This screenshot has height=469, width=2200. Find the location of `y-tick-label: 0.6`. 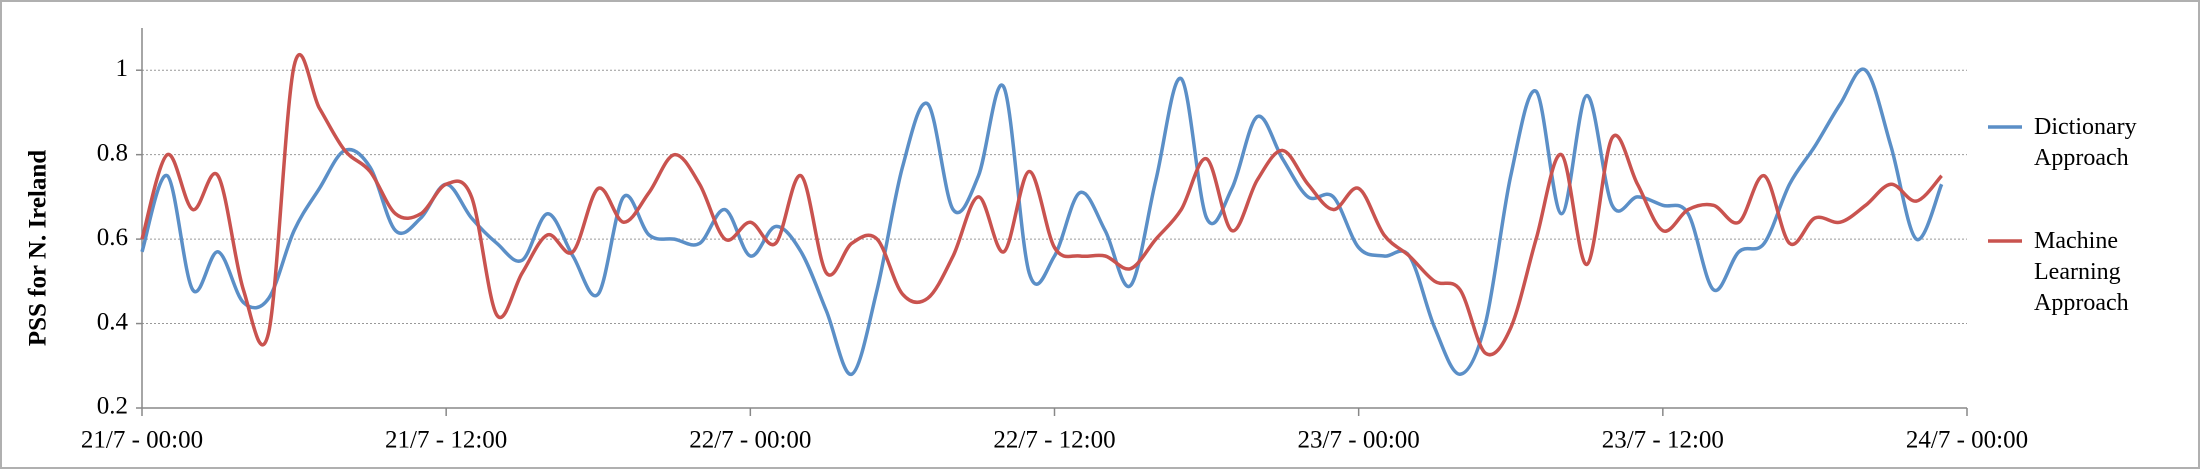

y-tick-label: 0.6 is located at coordinates (112, 237).